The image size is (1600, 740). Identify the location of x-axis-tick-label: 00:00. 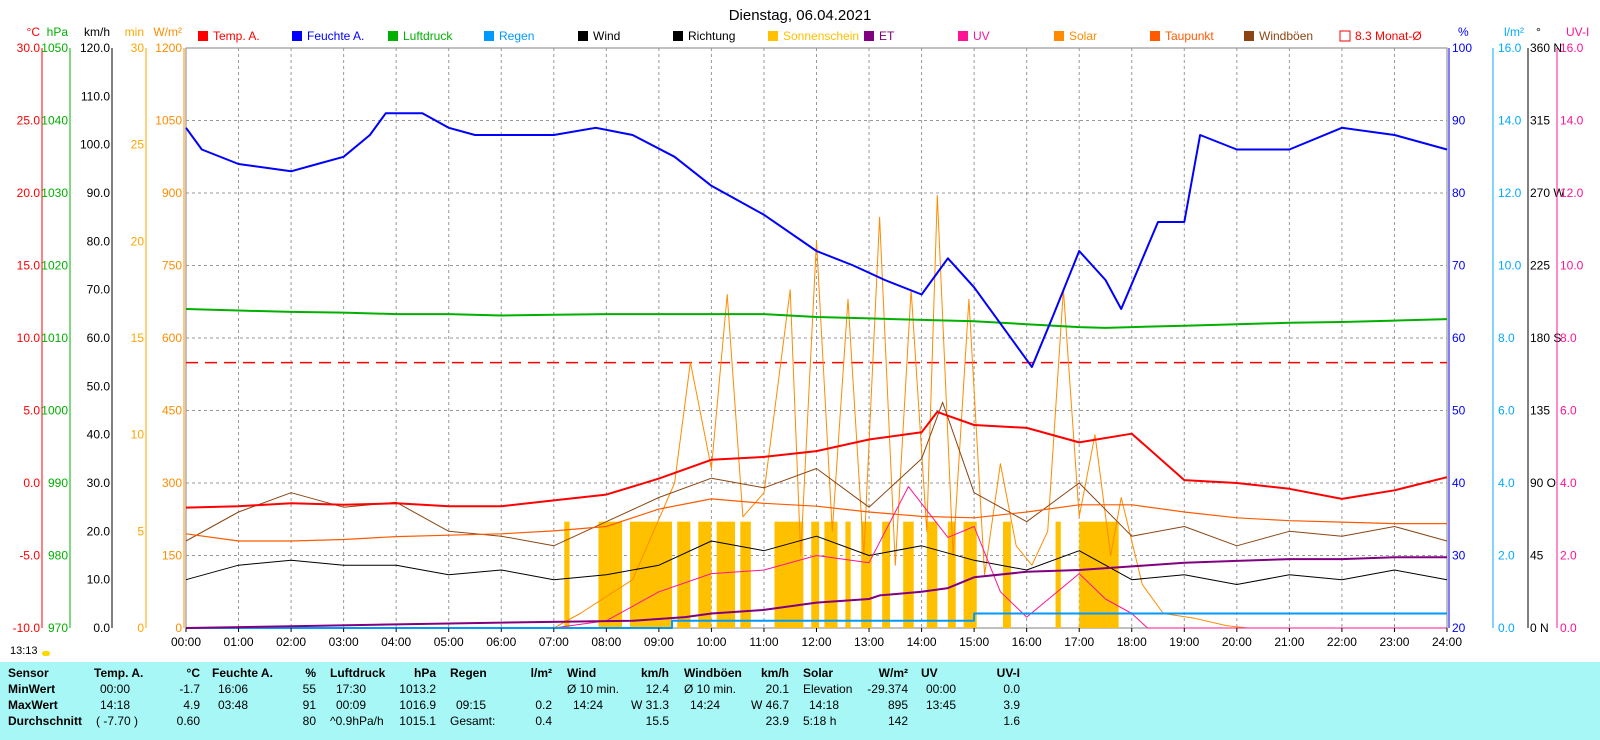
(186, 642).